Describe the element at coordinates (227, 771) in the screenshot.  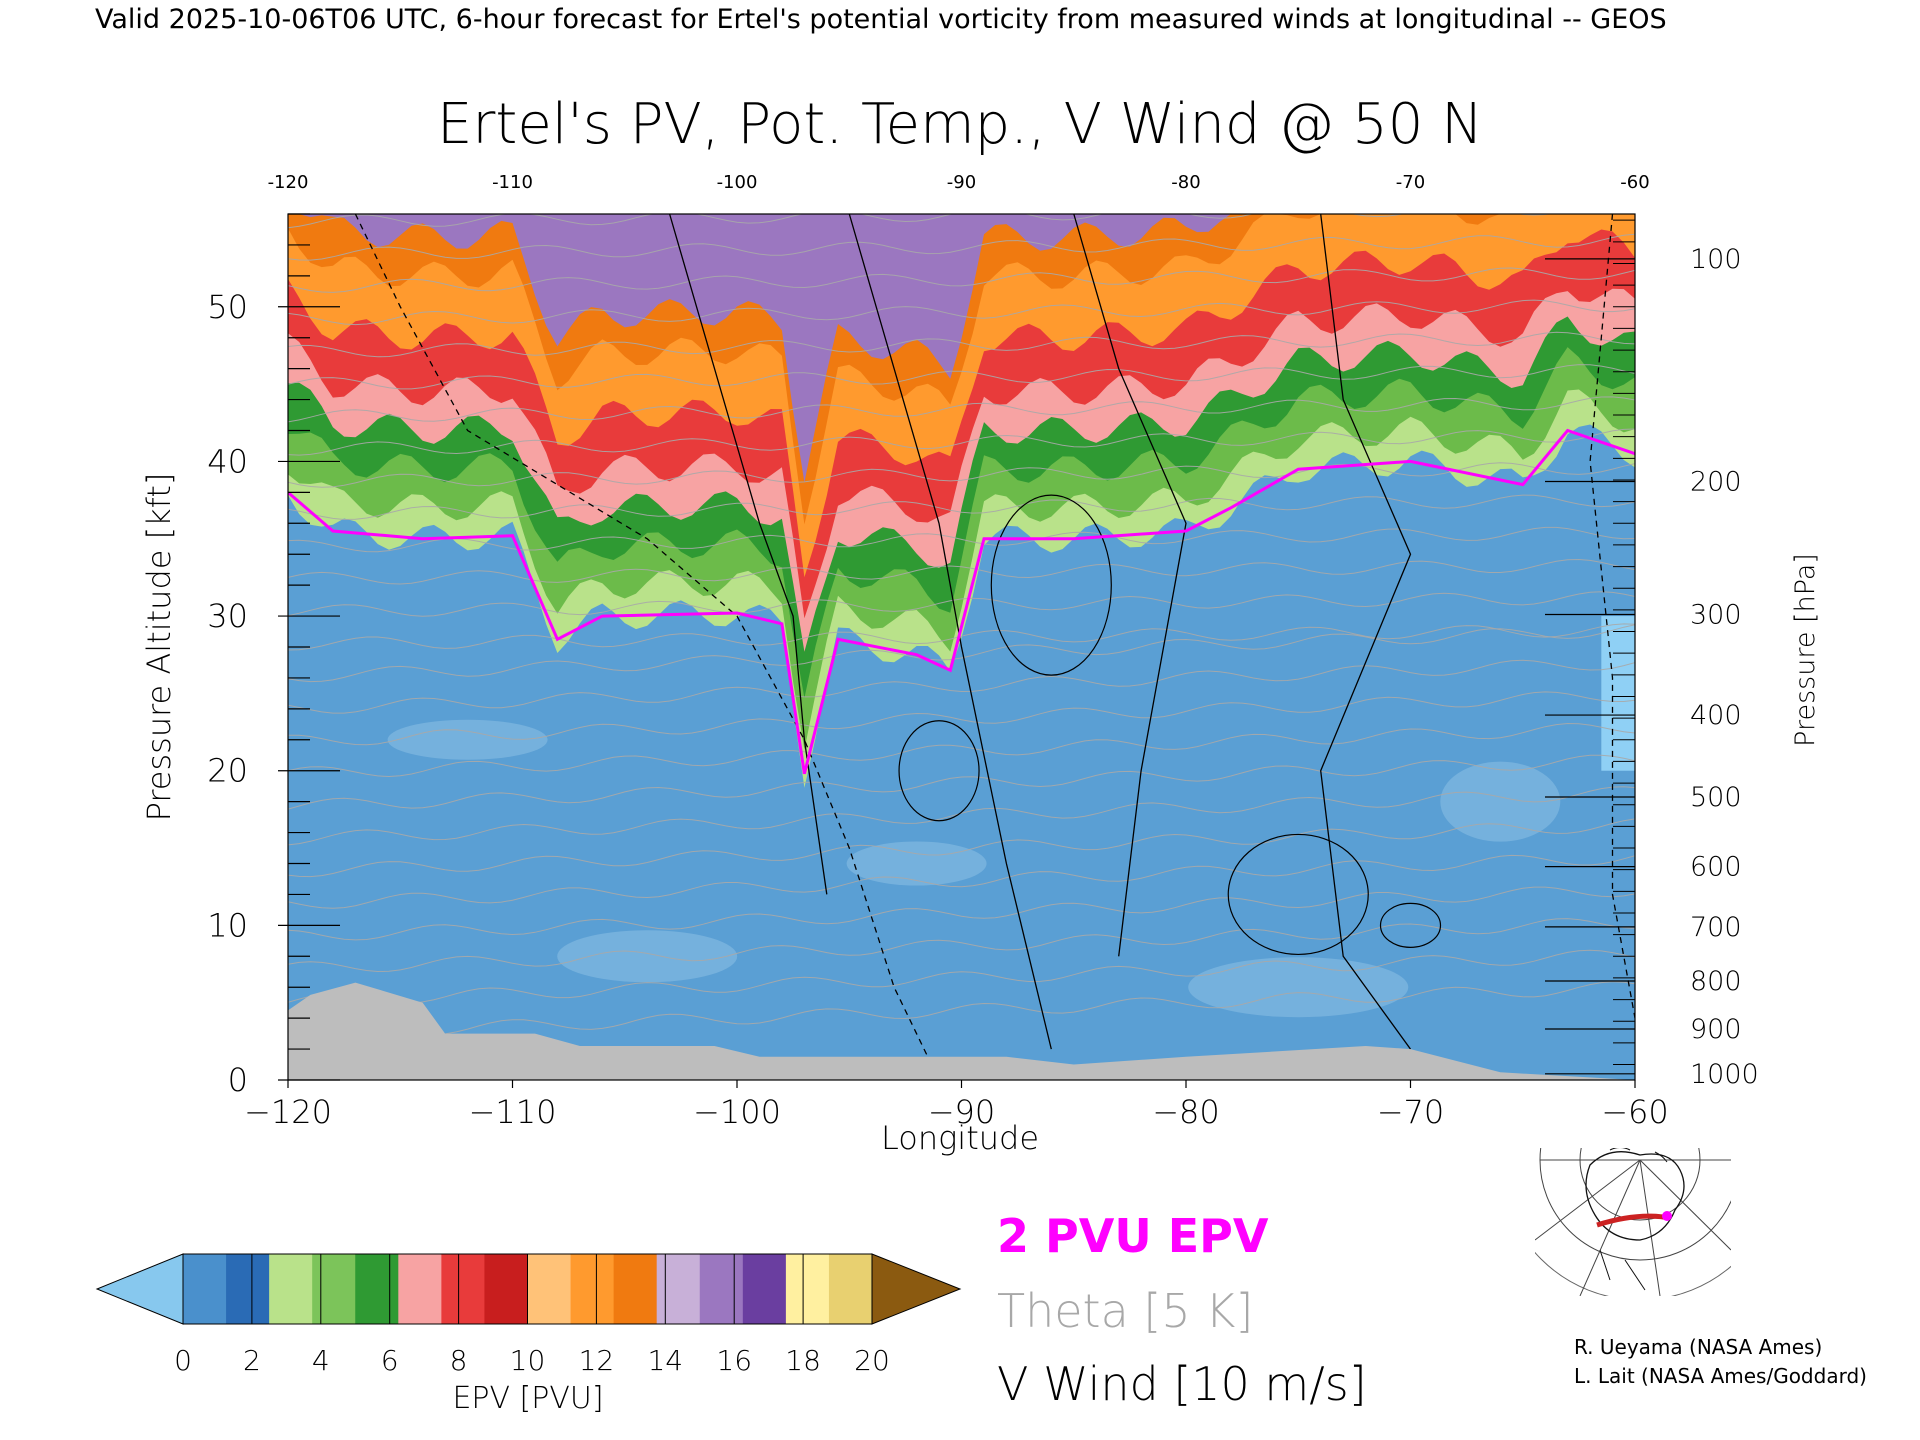
I see `y-tick-label: 20` at that location.